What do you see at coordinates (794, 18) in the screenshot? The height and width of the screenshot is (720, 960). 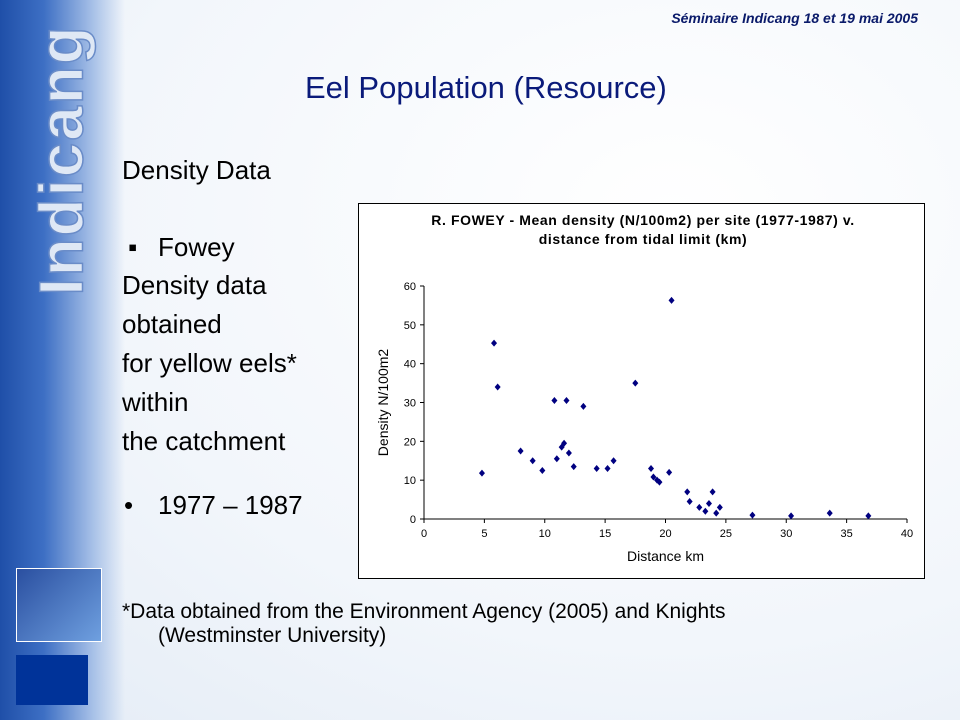 I see `header: Séminaire Indicang 18 et 19 mai 2005` at bounding box center [794, 18].